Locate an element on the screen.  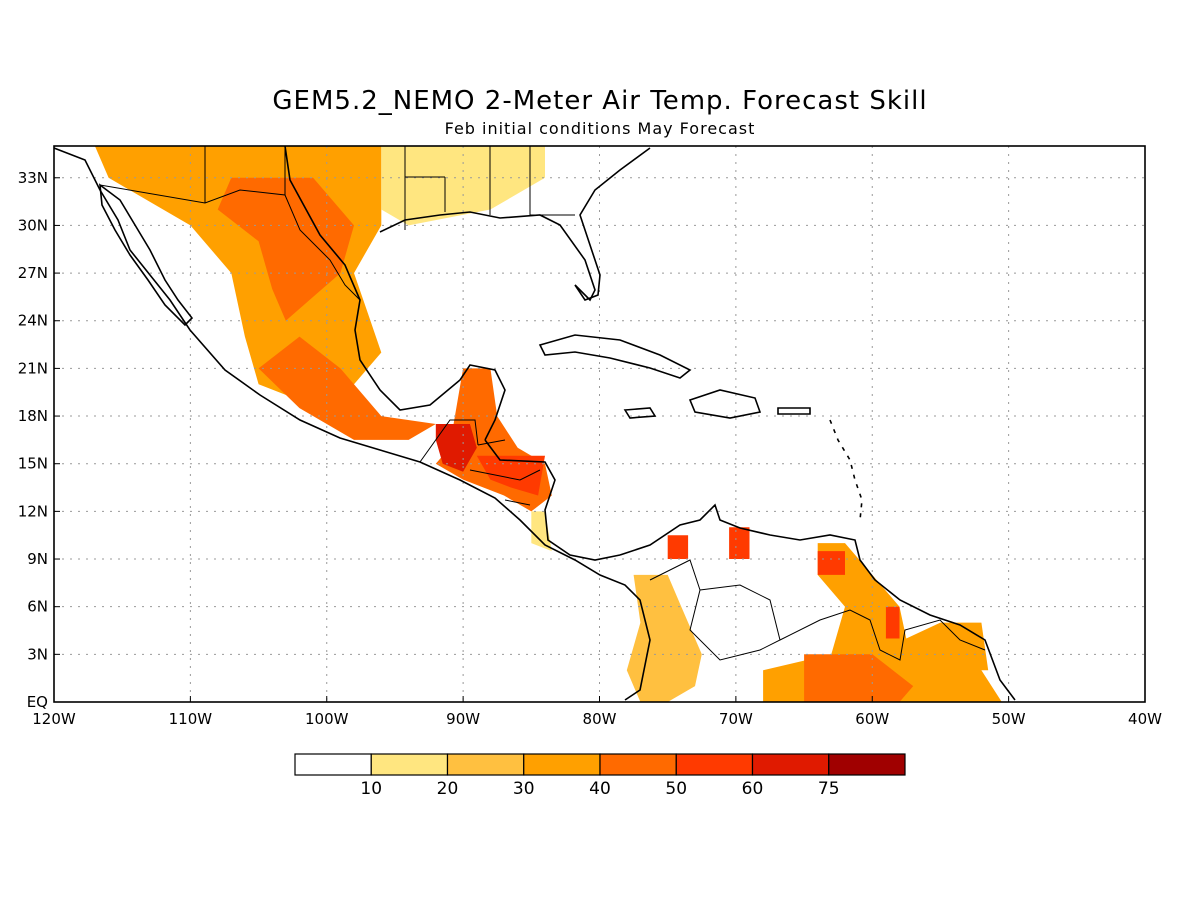
us-mexico-border is located at coordinates (230, 242).